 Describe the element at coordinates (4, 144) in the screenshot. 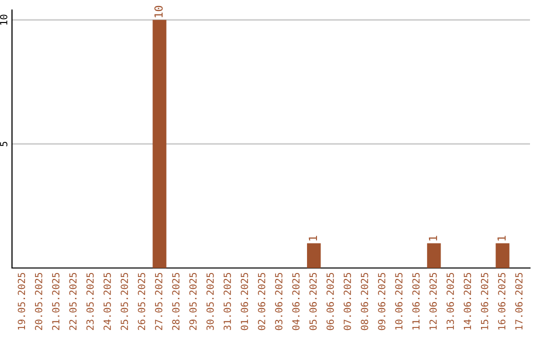

I see `y-tick-label: 5` at that location.